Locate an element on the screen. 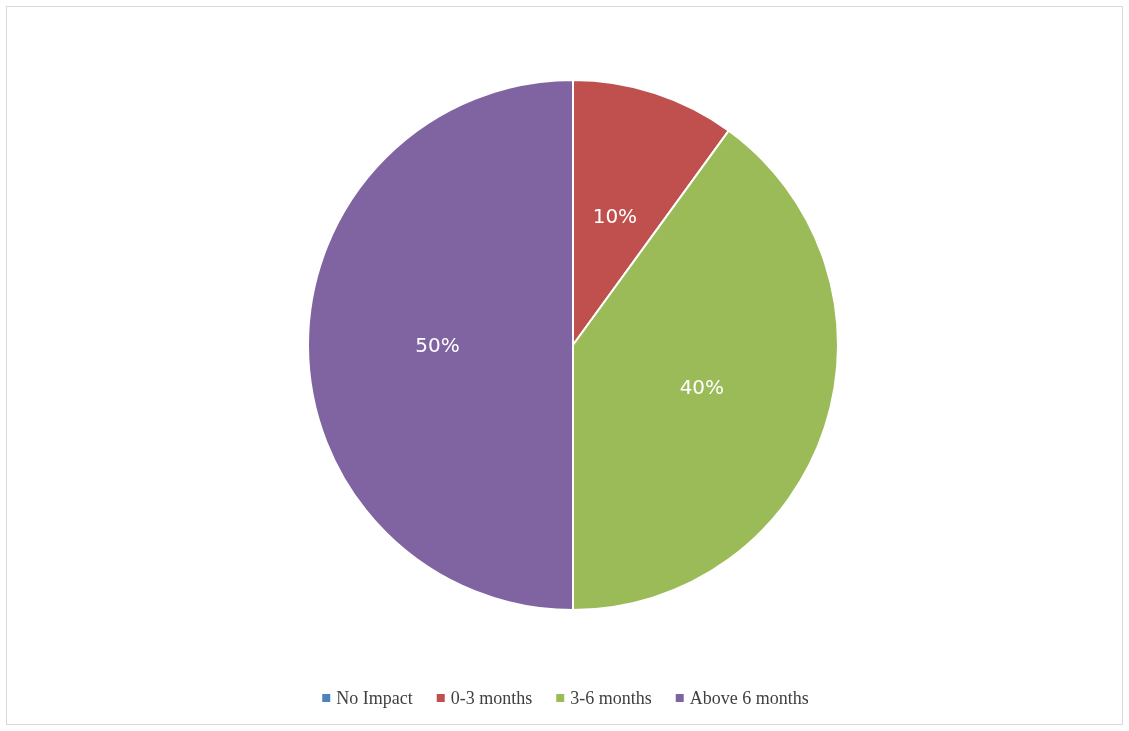  legend-label: 3-6 months is located at coordinates (611, 698).